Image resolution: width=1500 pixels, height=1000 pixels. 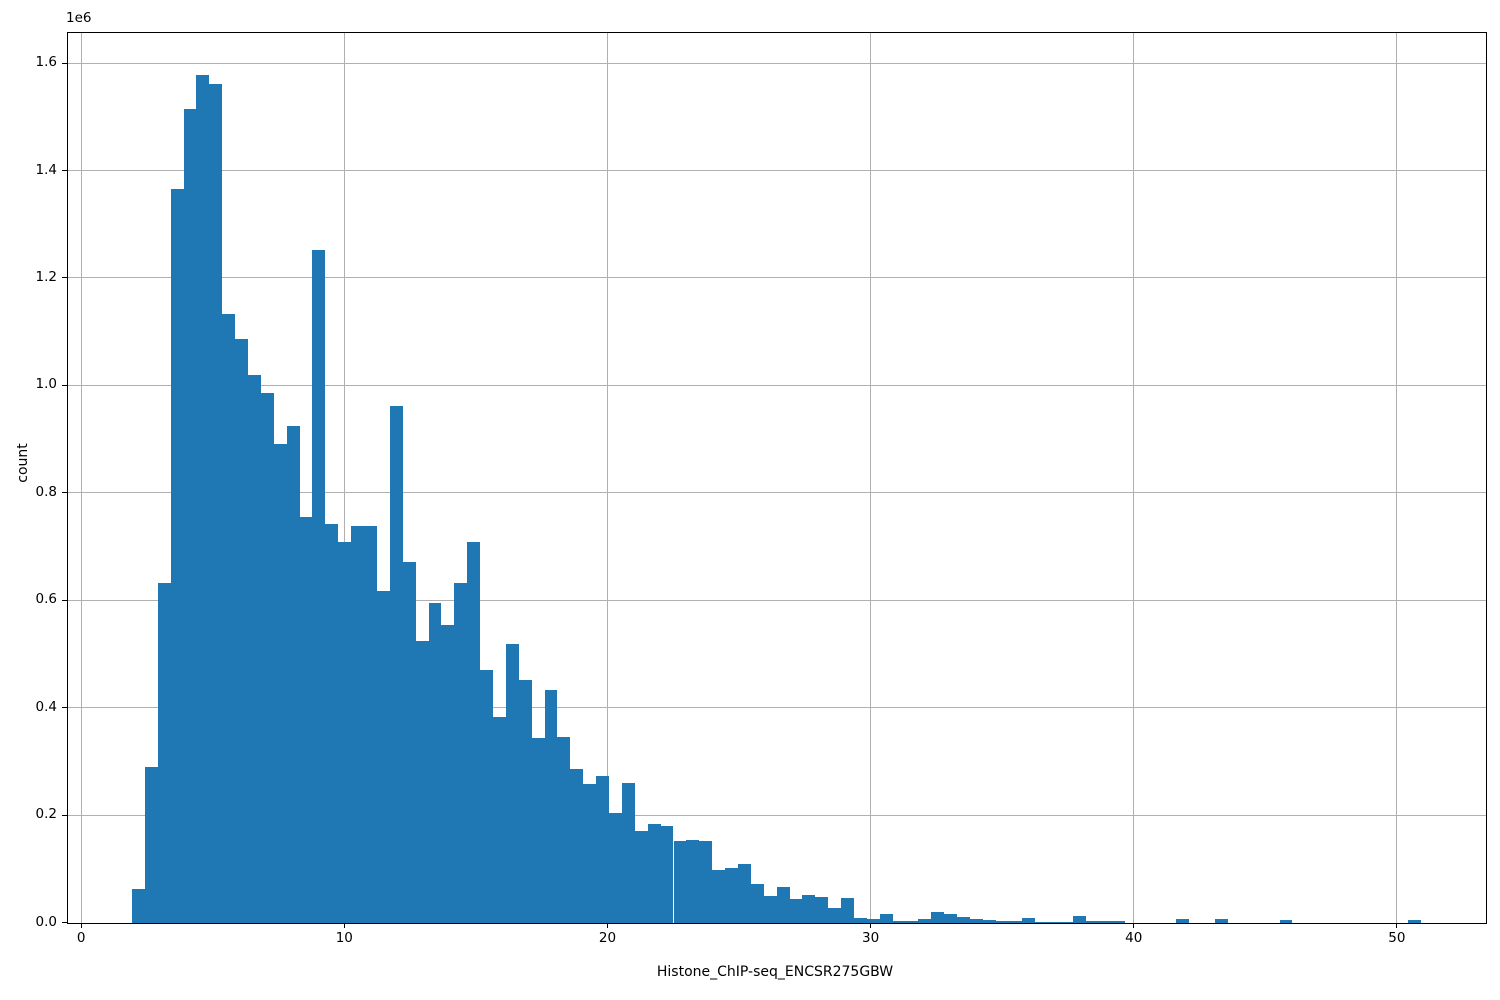 What do you see at coordinates (46, 491) in the screenshot?
I see `y-tick-label: 0.8` at bounding box center [46, 491].